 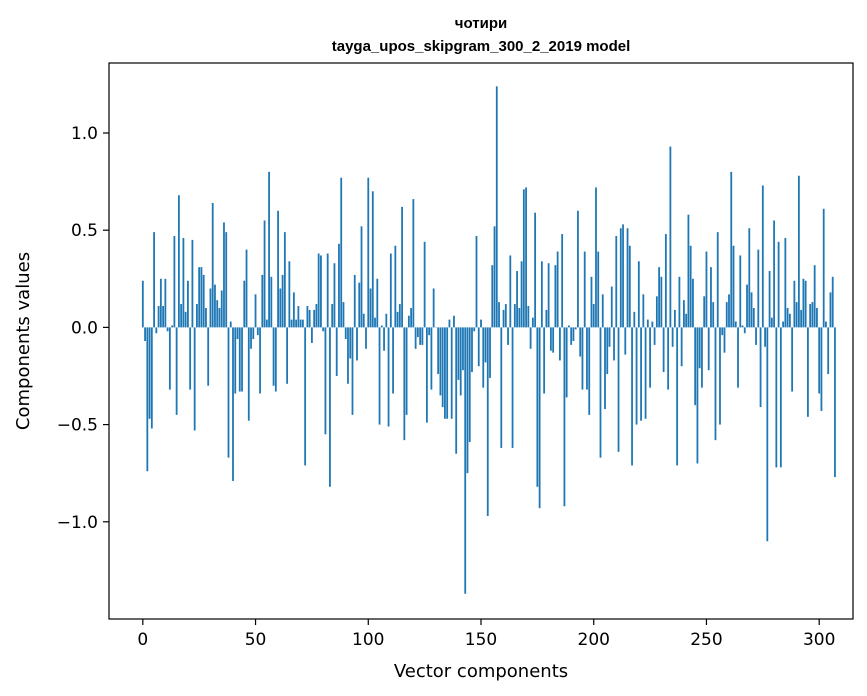 I want to click on x-tick-label: 100, so click(x=368, y=640).